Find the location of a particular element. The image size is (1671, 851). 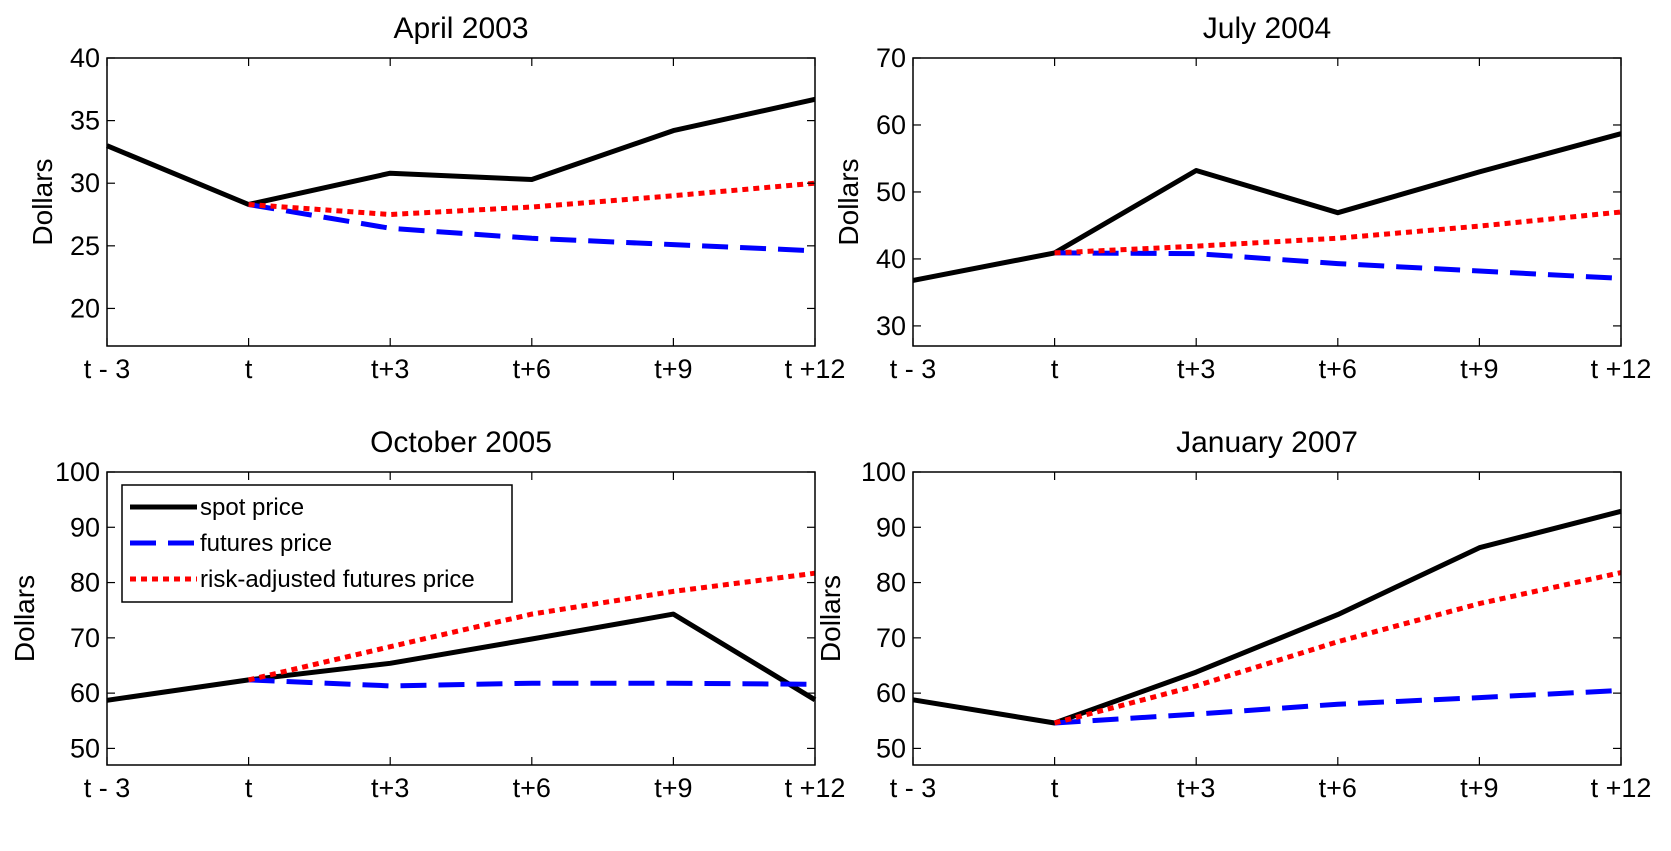

chart-title: April 2003 is located at coordinates (460, 28).